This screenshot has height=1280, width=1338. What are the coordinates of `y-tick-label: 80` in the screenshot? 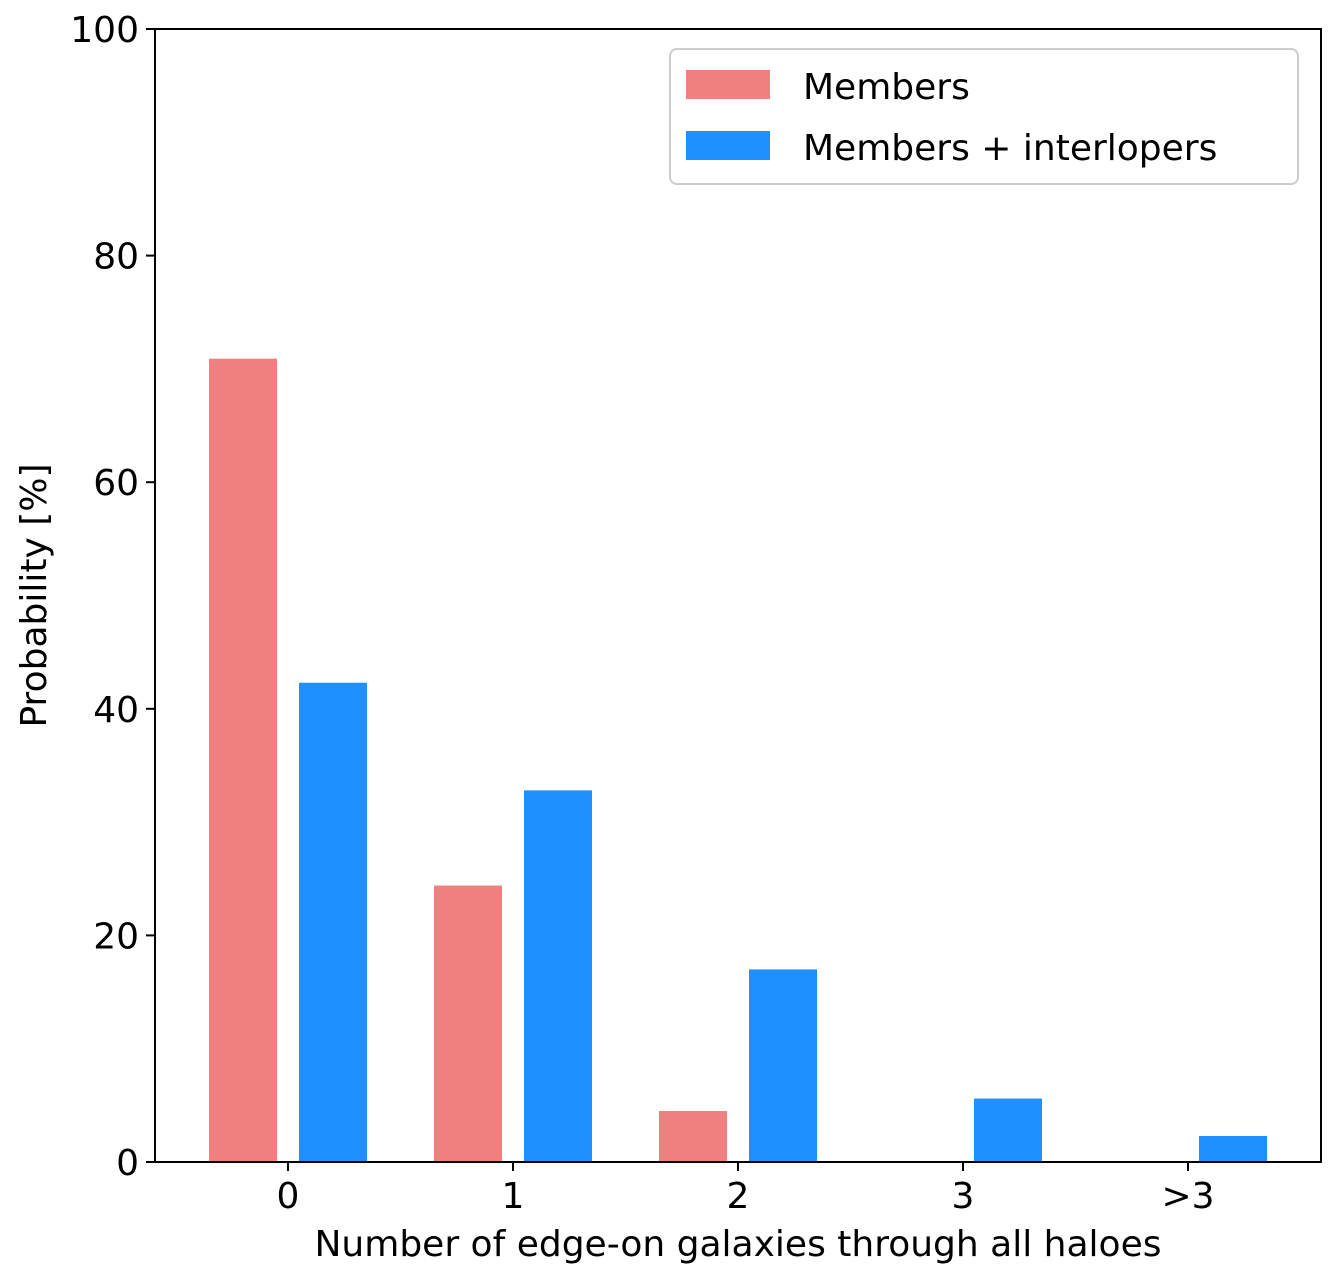 It's located at (116, 257).